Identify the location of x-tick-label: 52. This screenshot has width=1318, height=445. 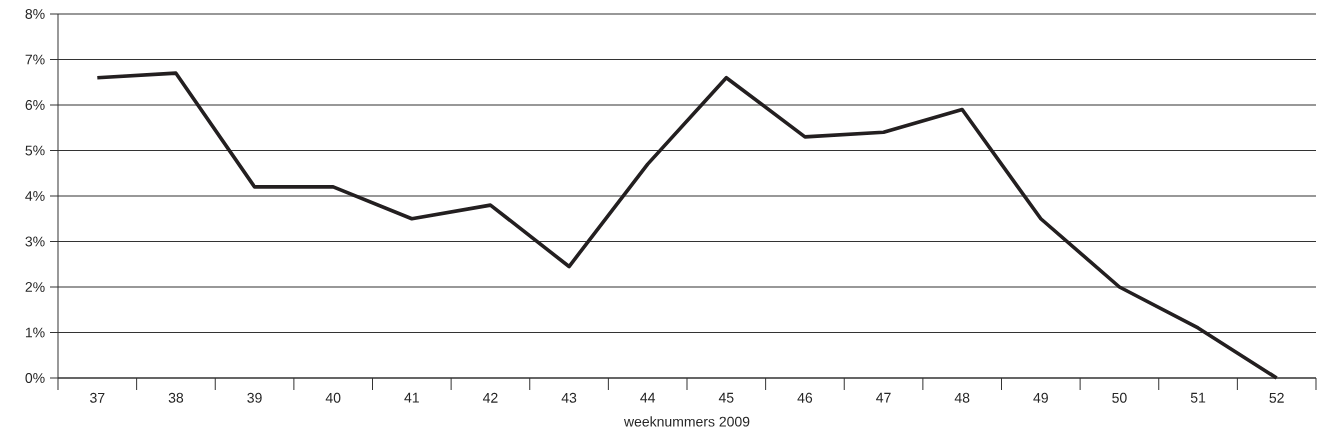
(1276, 397).